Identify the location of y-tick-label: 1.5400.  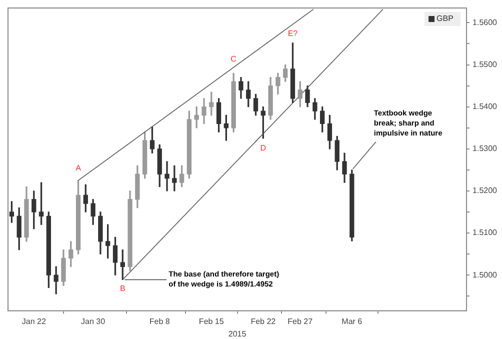
(485, 107).